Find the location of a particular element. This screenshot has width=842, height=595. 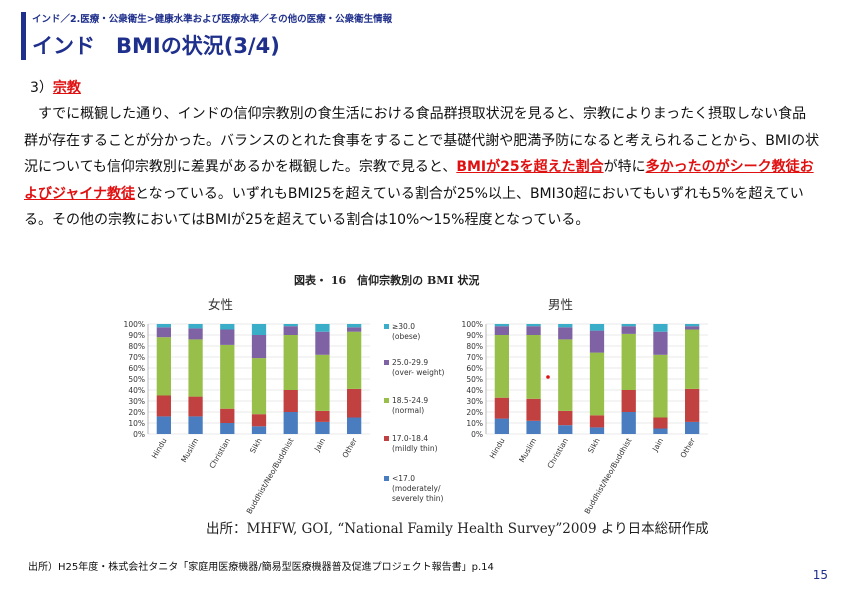

male-ytick-label: 40% is located at coordinates (474, 390).